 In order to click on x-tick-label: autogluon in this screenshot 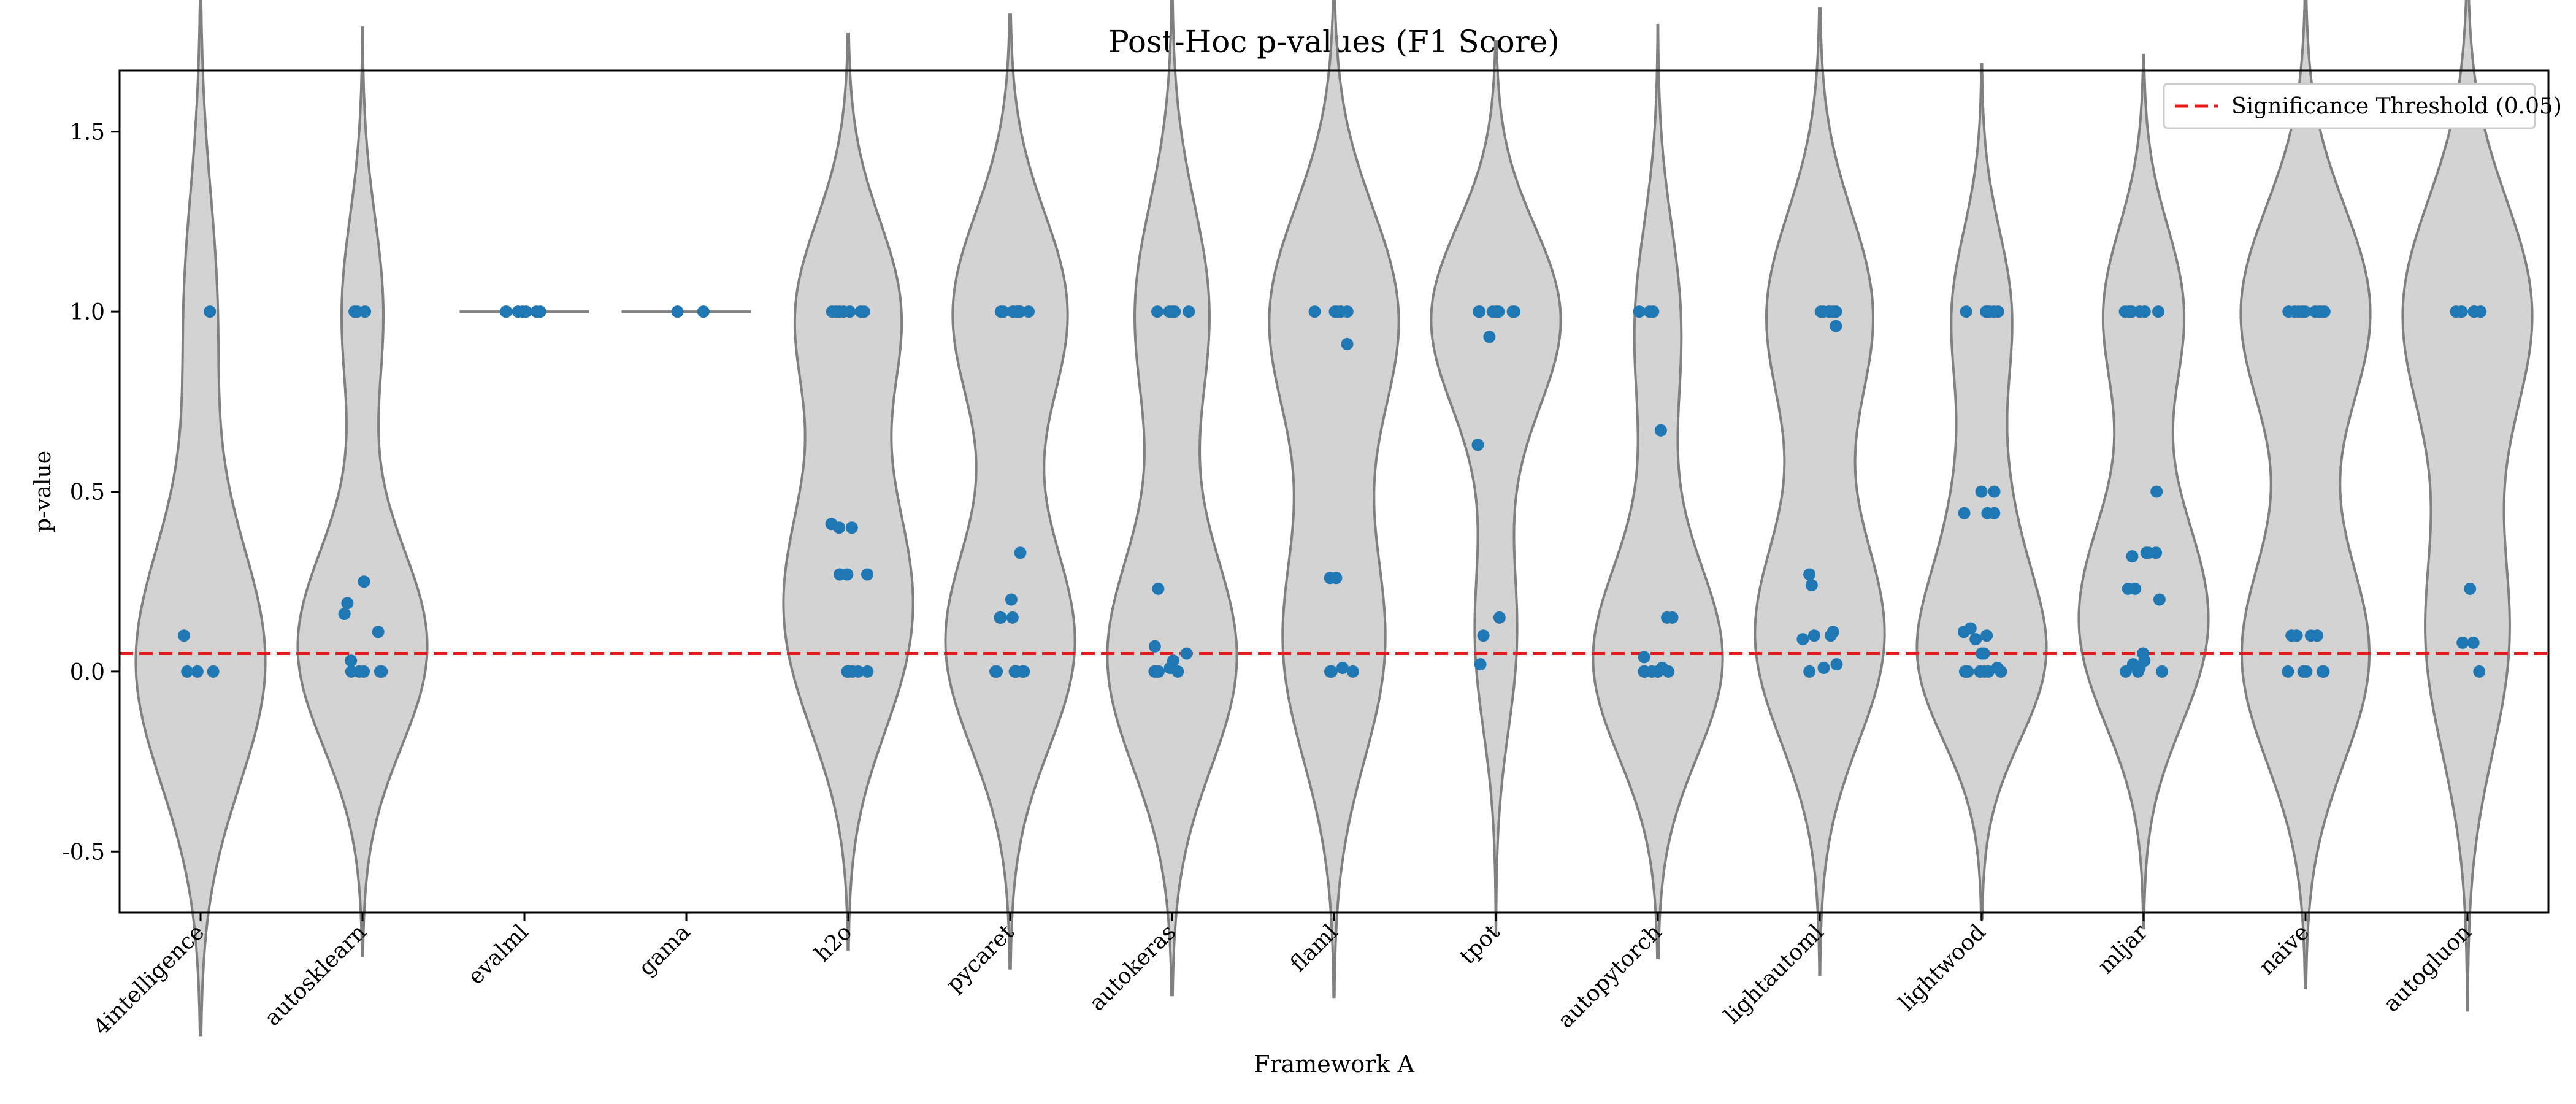, I will do `click(2428, 968)`.